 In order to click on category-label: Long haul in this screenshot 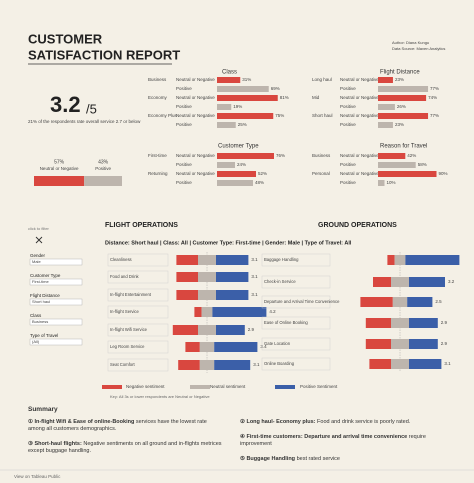, I will do `click(322, 79)`.